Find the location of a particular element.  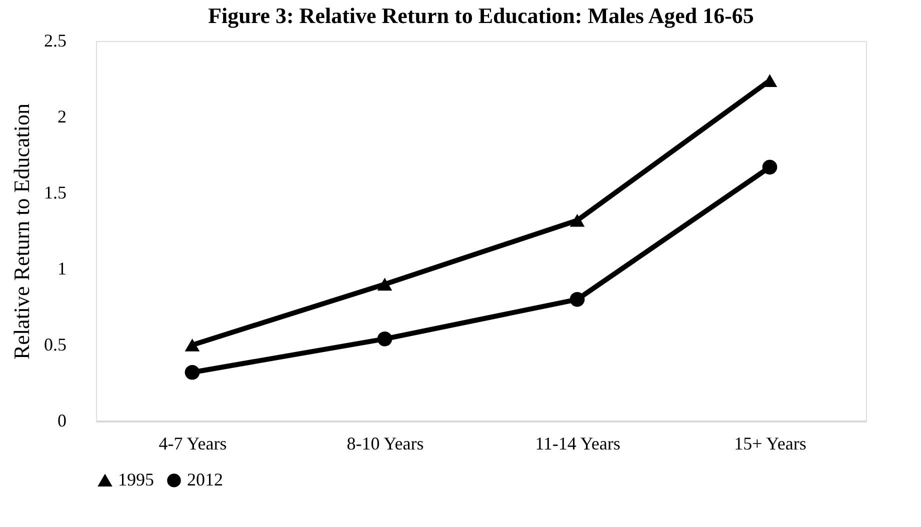

legend-label: 1995 is located at coordinates (136, 480).